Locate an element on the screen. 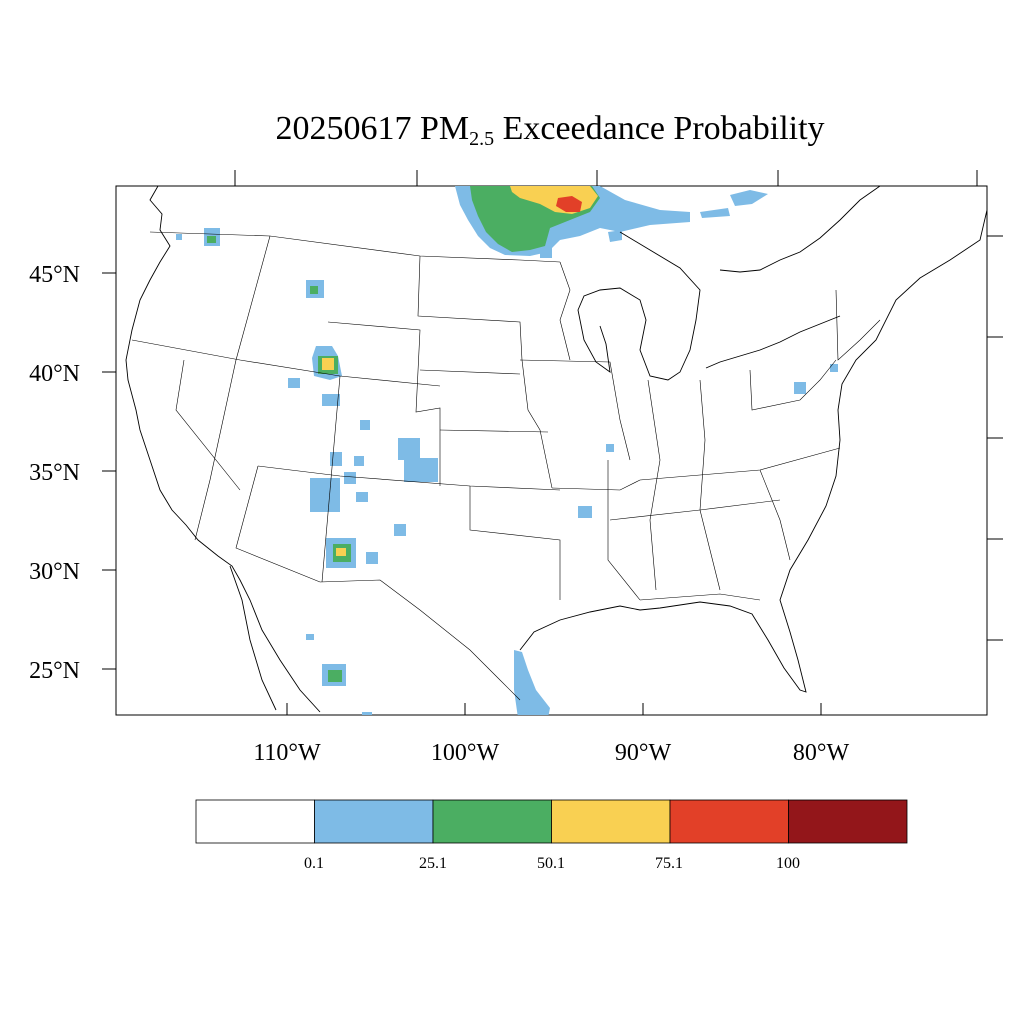 This screenshot has width=1024, height=1024. lat-label-40: 40°N is located at coordinates (54, 374).